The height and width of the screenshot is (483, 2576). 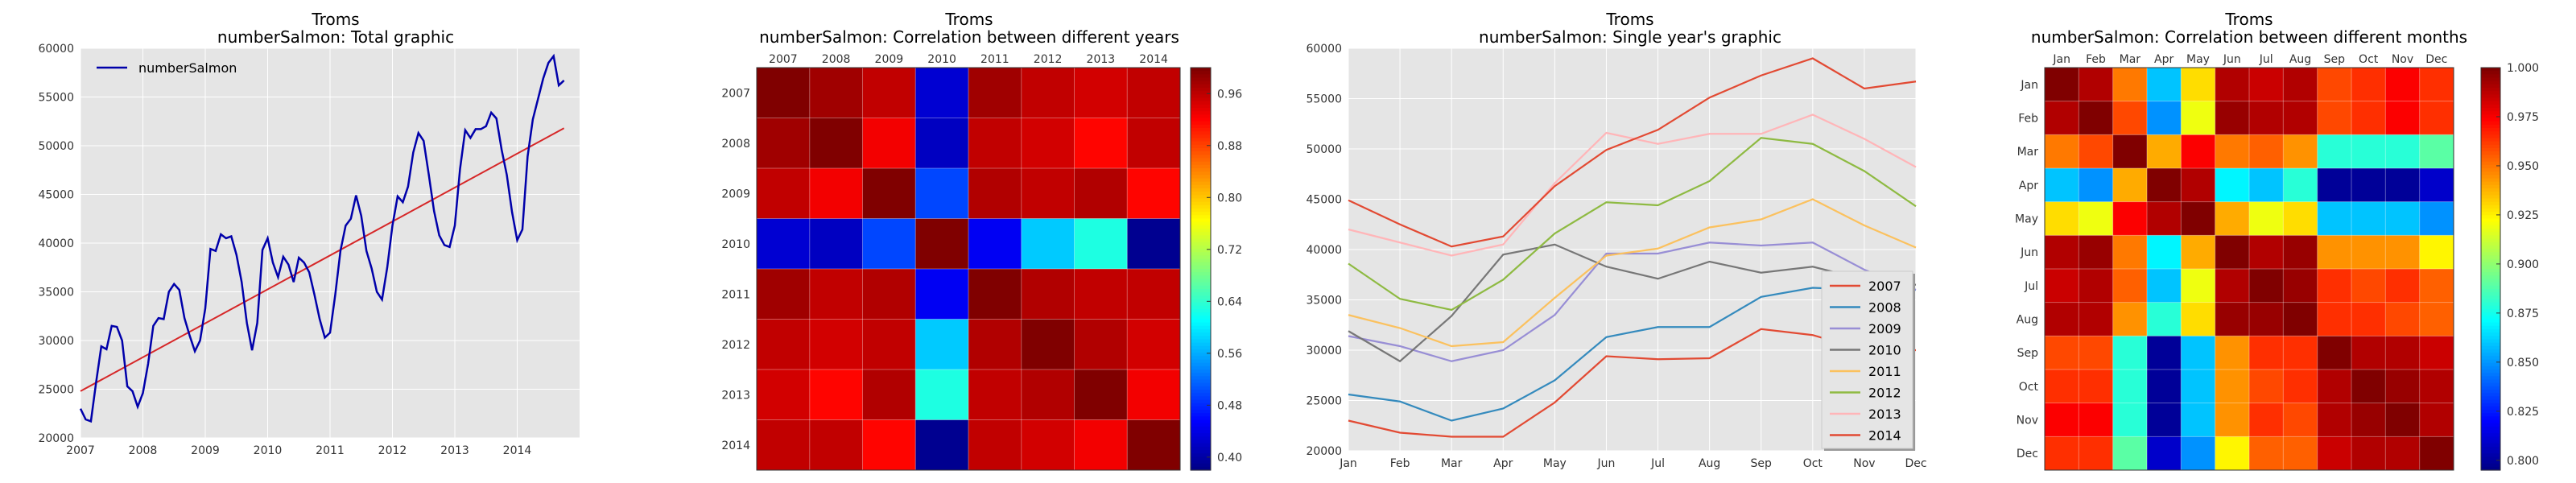 I want to click on y-tick-label: 45000, so click(x=56, y=195).